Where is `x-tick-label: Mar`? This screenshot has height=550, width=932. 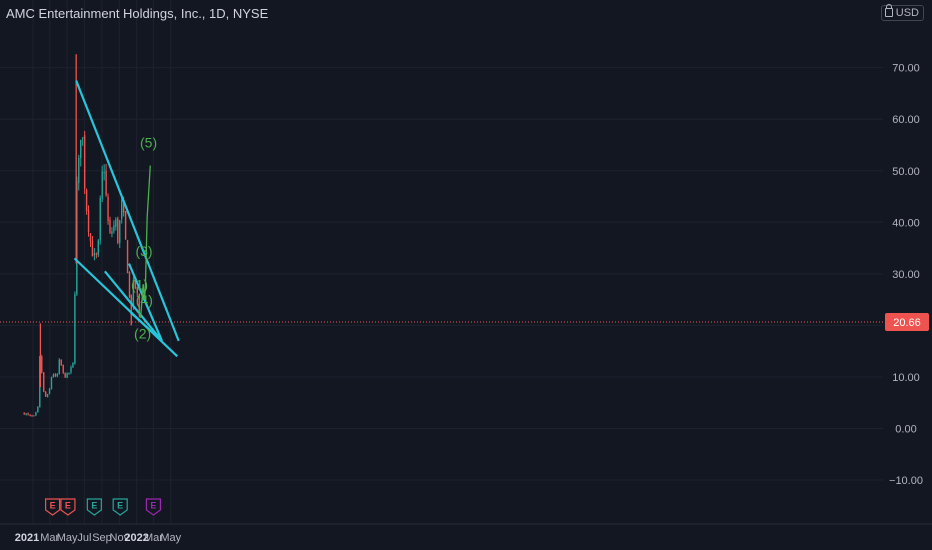 x-tick-label: Mar is located at coordinates (49, 538).